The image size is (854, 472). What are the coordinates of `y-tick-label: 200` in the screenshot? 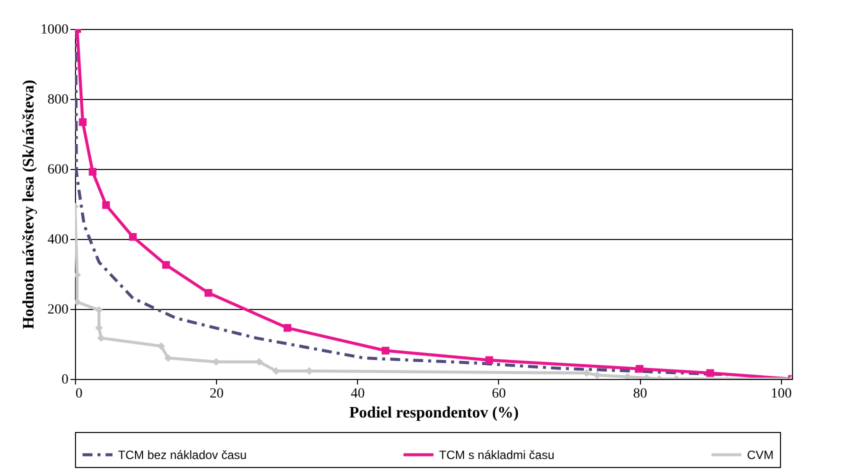 It's located at (58, 310).